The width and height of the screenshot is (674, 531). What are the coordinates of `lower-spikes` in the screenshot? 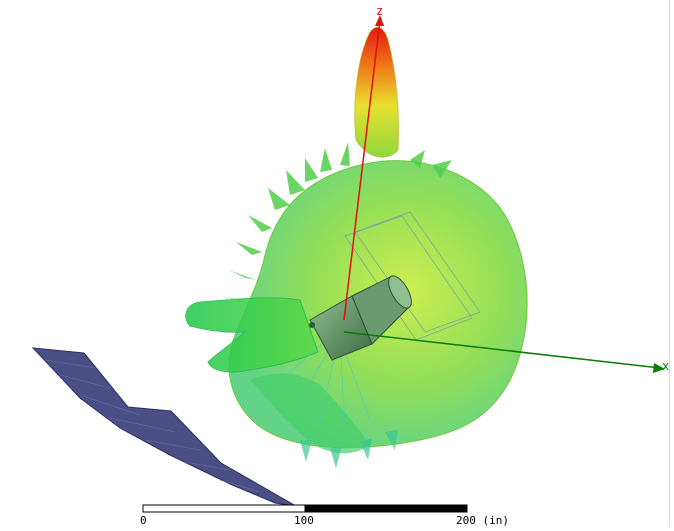 It's located at (349, 449).